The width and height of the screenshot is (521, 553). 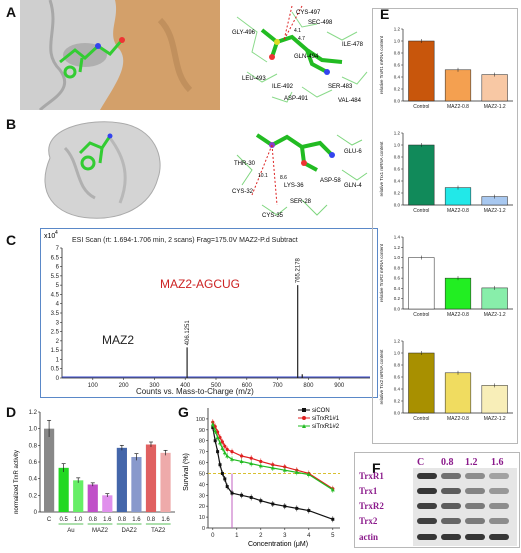 I want to click on g-ytick-label: 0, so click(x=203, y=529).